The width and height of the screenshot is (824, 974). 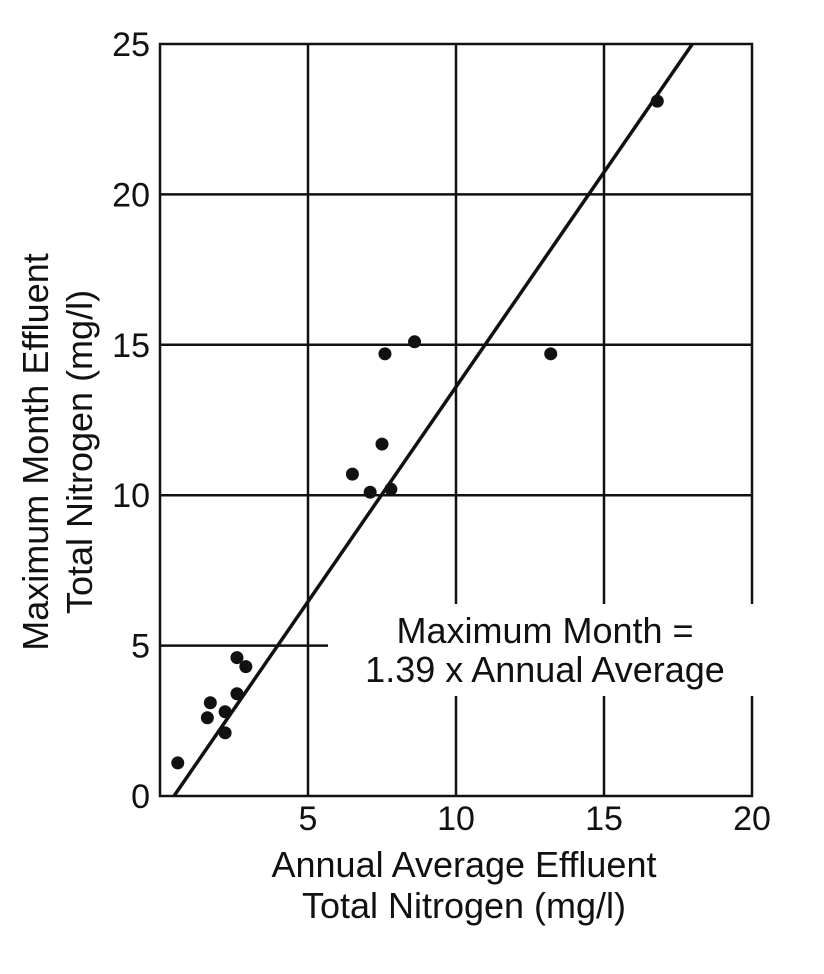 I want to click on x-tick-label: 10, so click(x=456, y=819).